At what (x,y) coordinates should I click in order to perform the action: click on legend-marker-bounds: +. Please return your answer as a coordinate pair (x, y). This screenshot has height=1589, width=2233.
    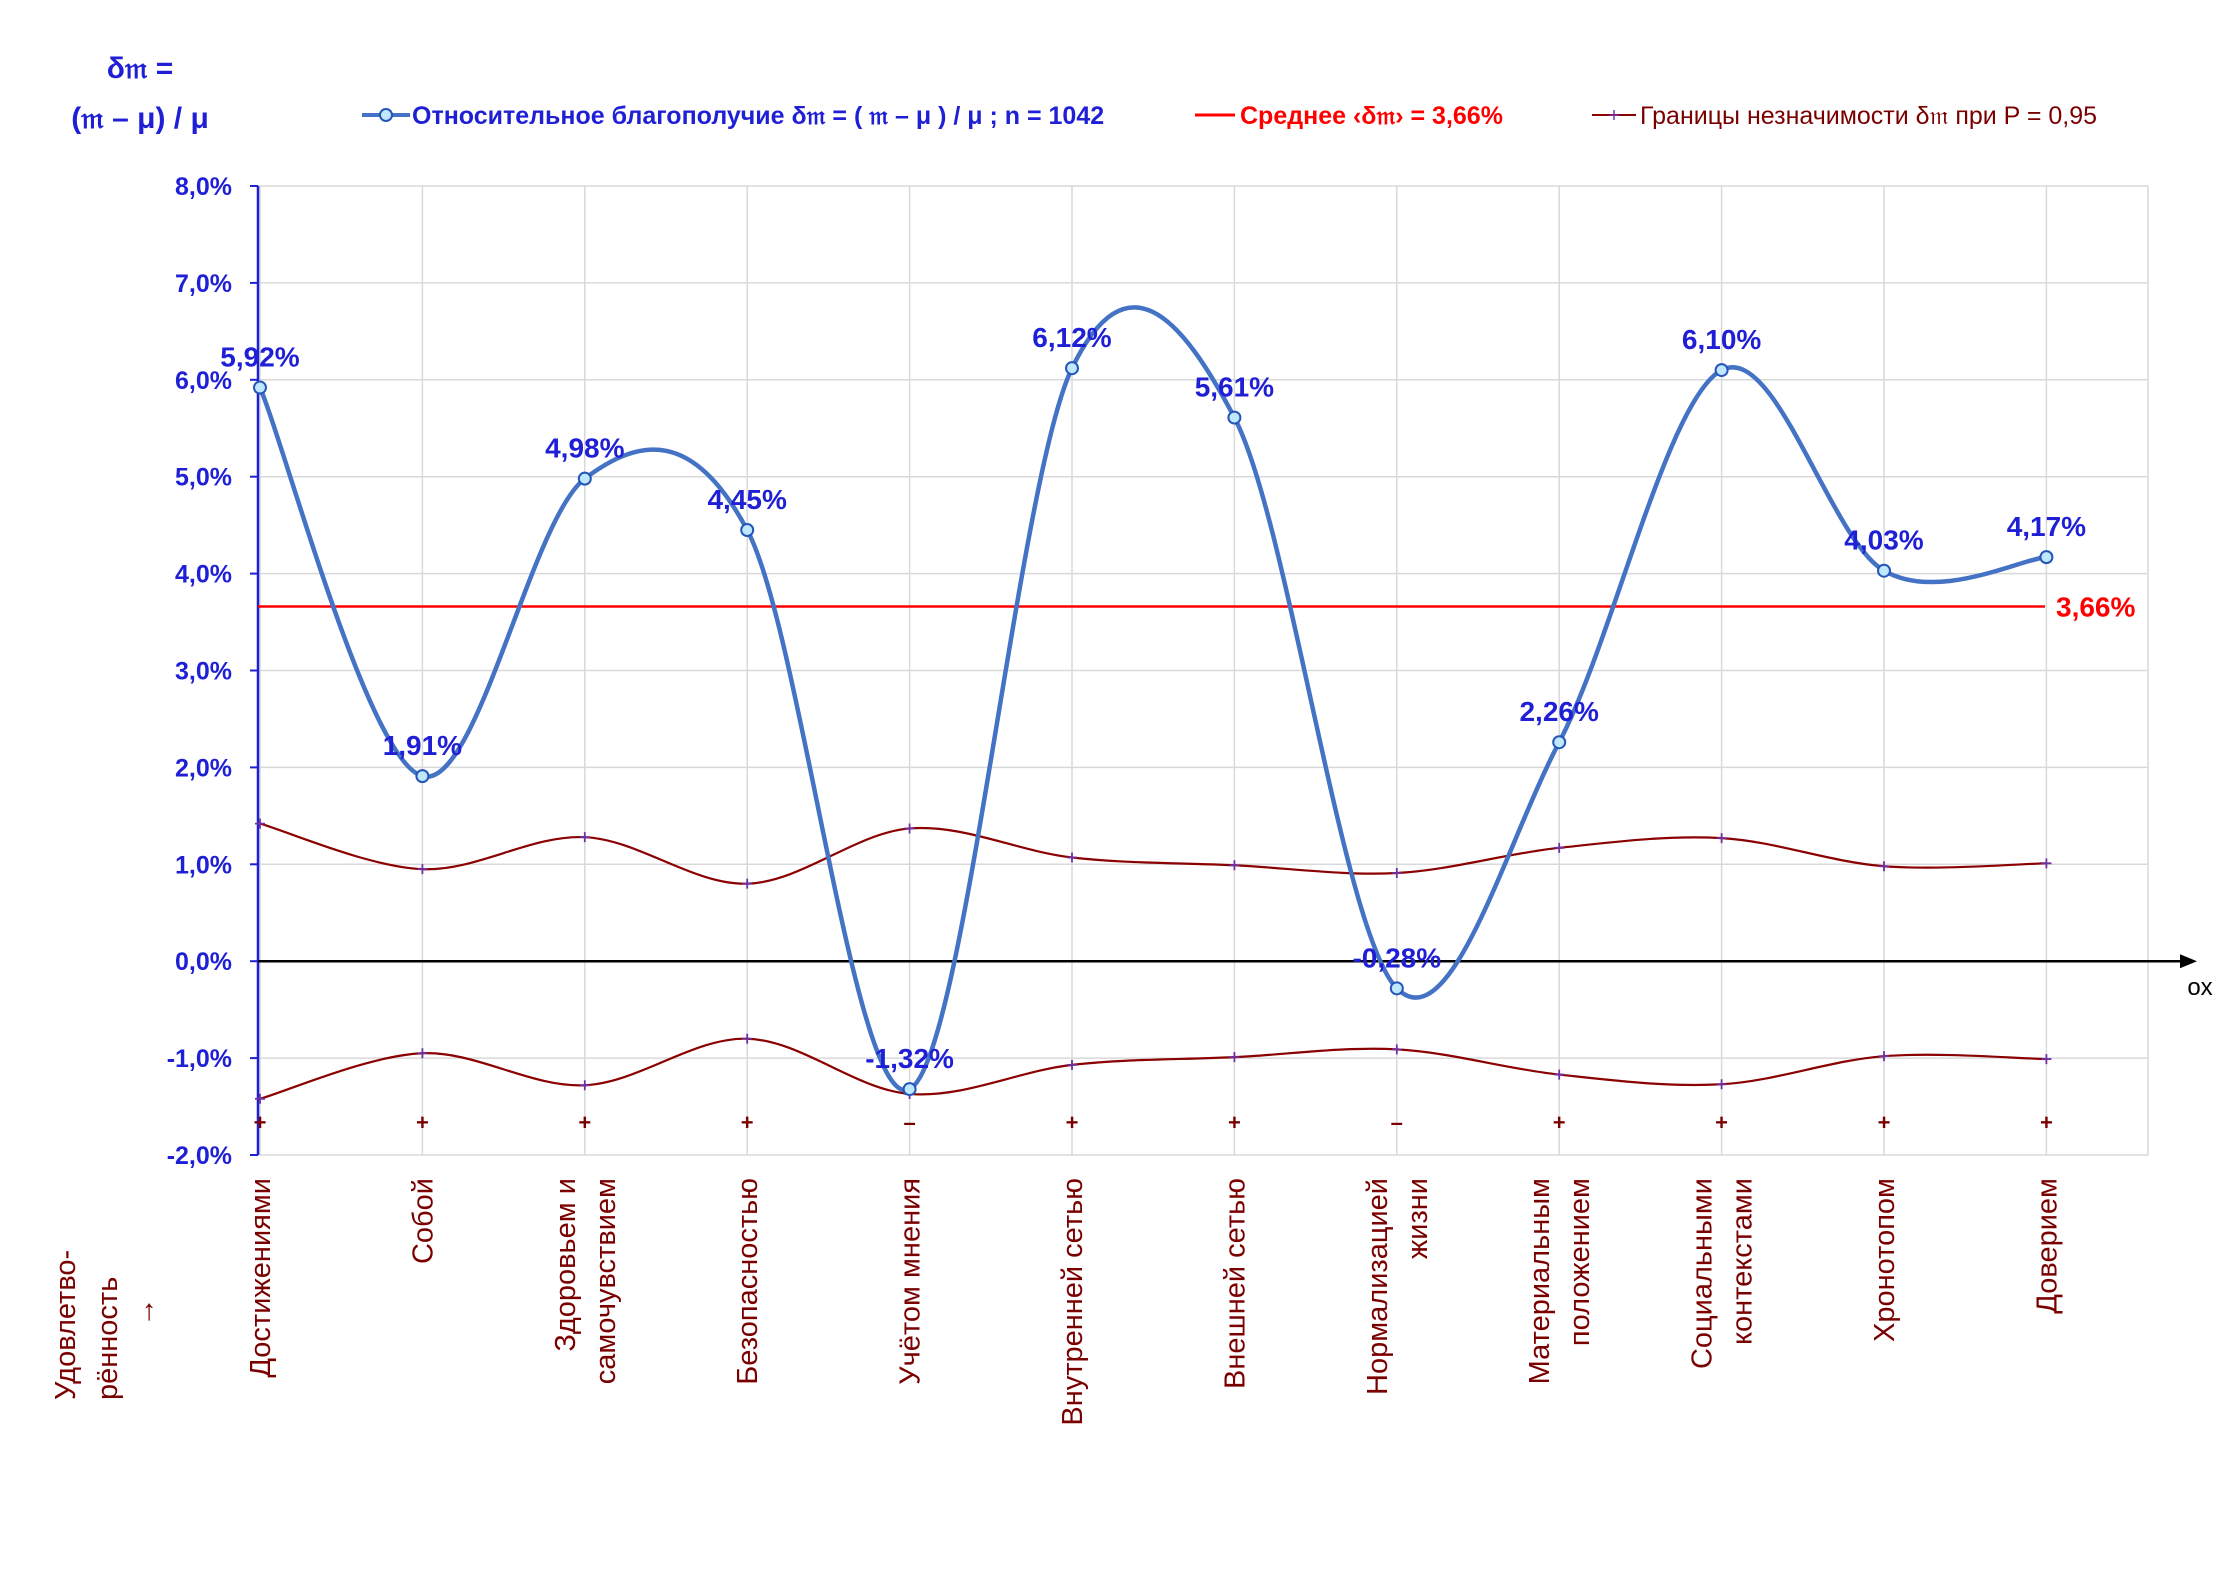
    Looking at the image, I should click on (1614, 116).